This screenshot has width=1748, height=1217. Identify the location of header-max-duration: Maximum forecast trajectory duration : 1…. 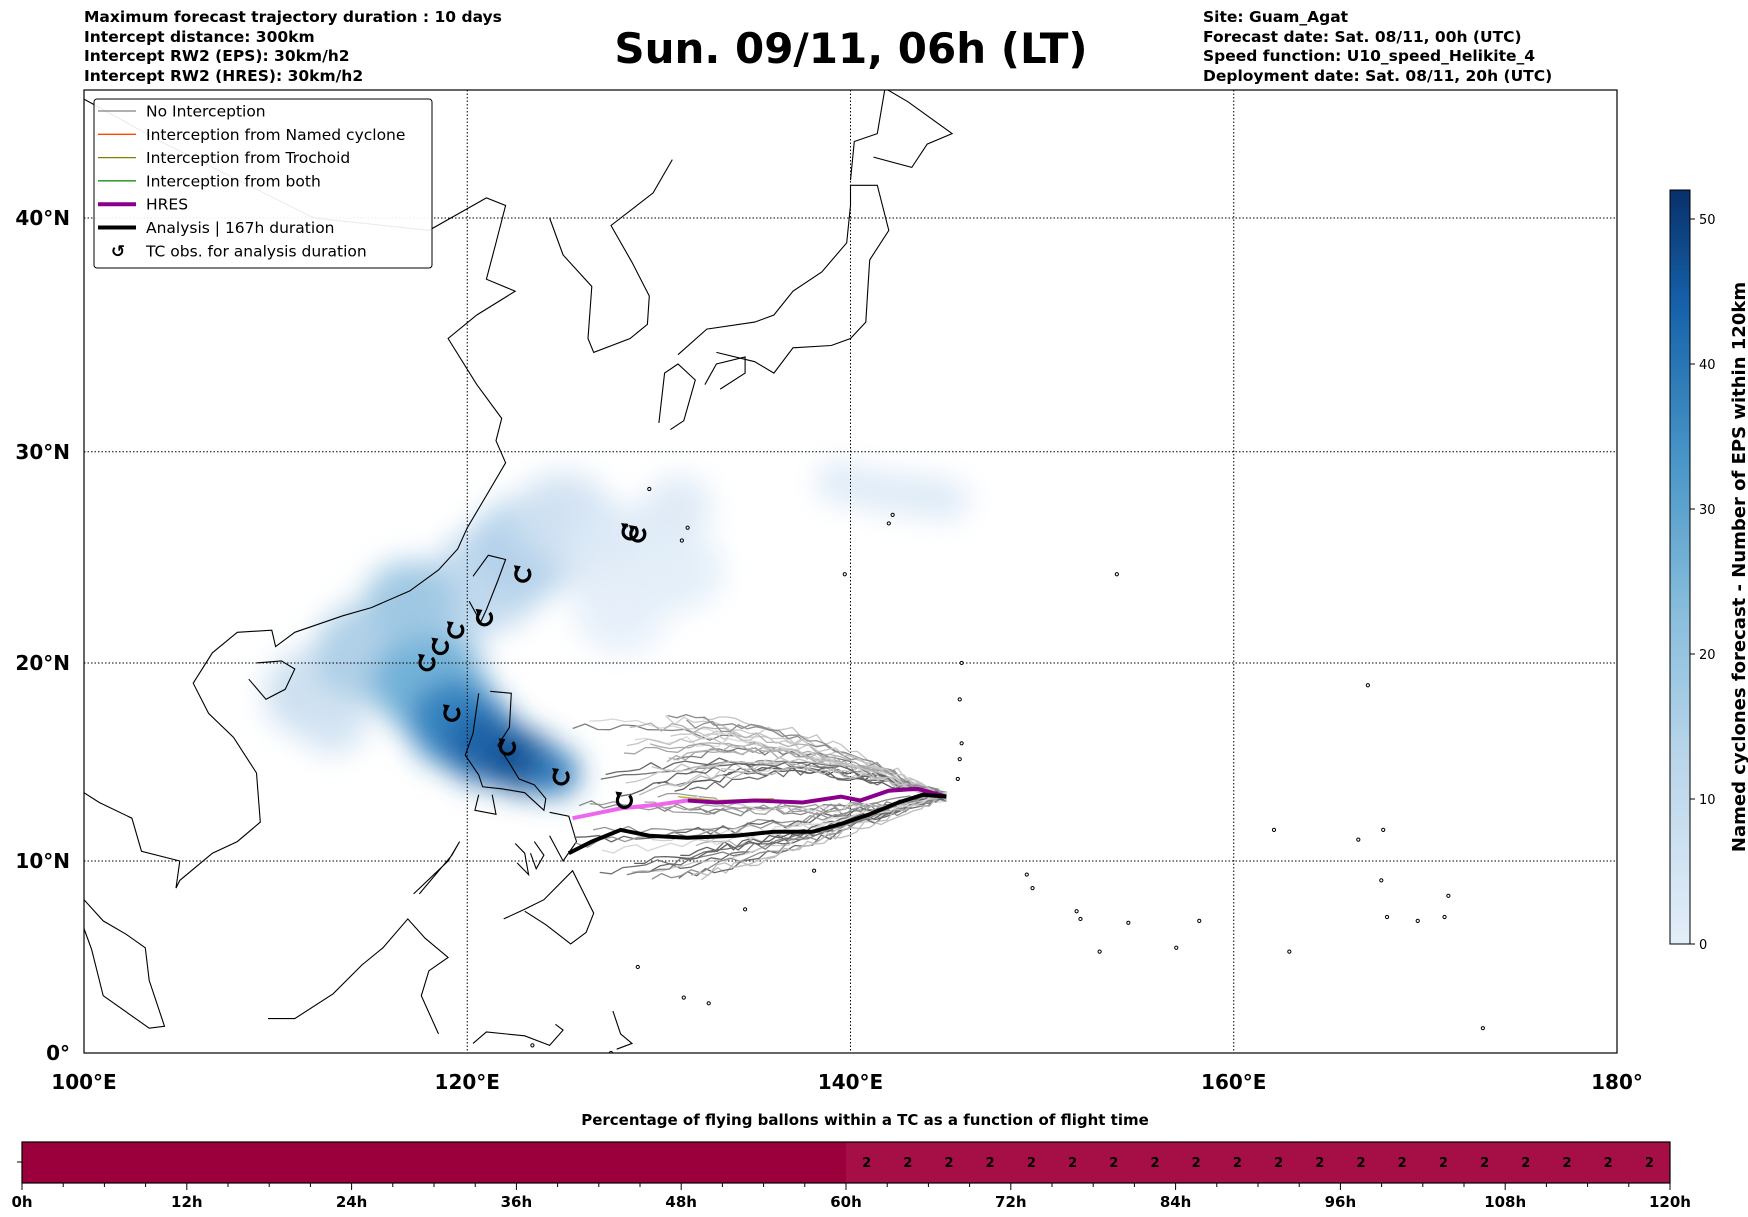
(293, 17).